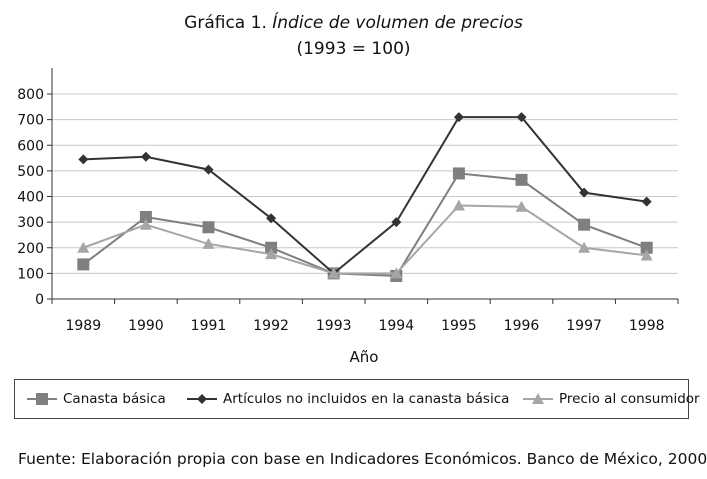 The image size is (707, 479). What do you see at coordinates (30, 274) in the screenshot?
I see `y-tick-label: 100` at bounding box center [30, 274].